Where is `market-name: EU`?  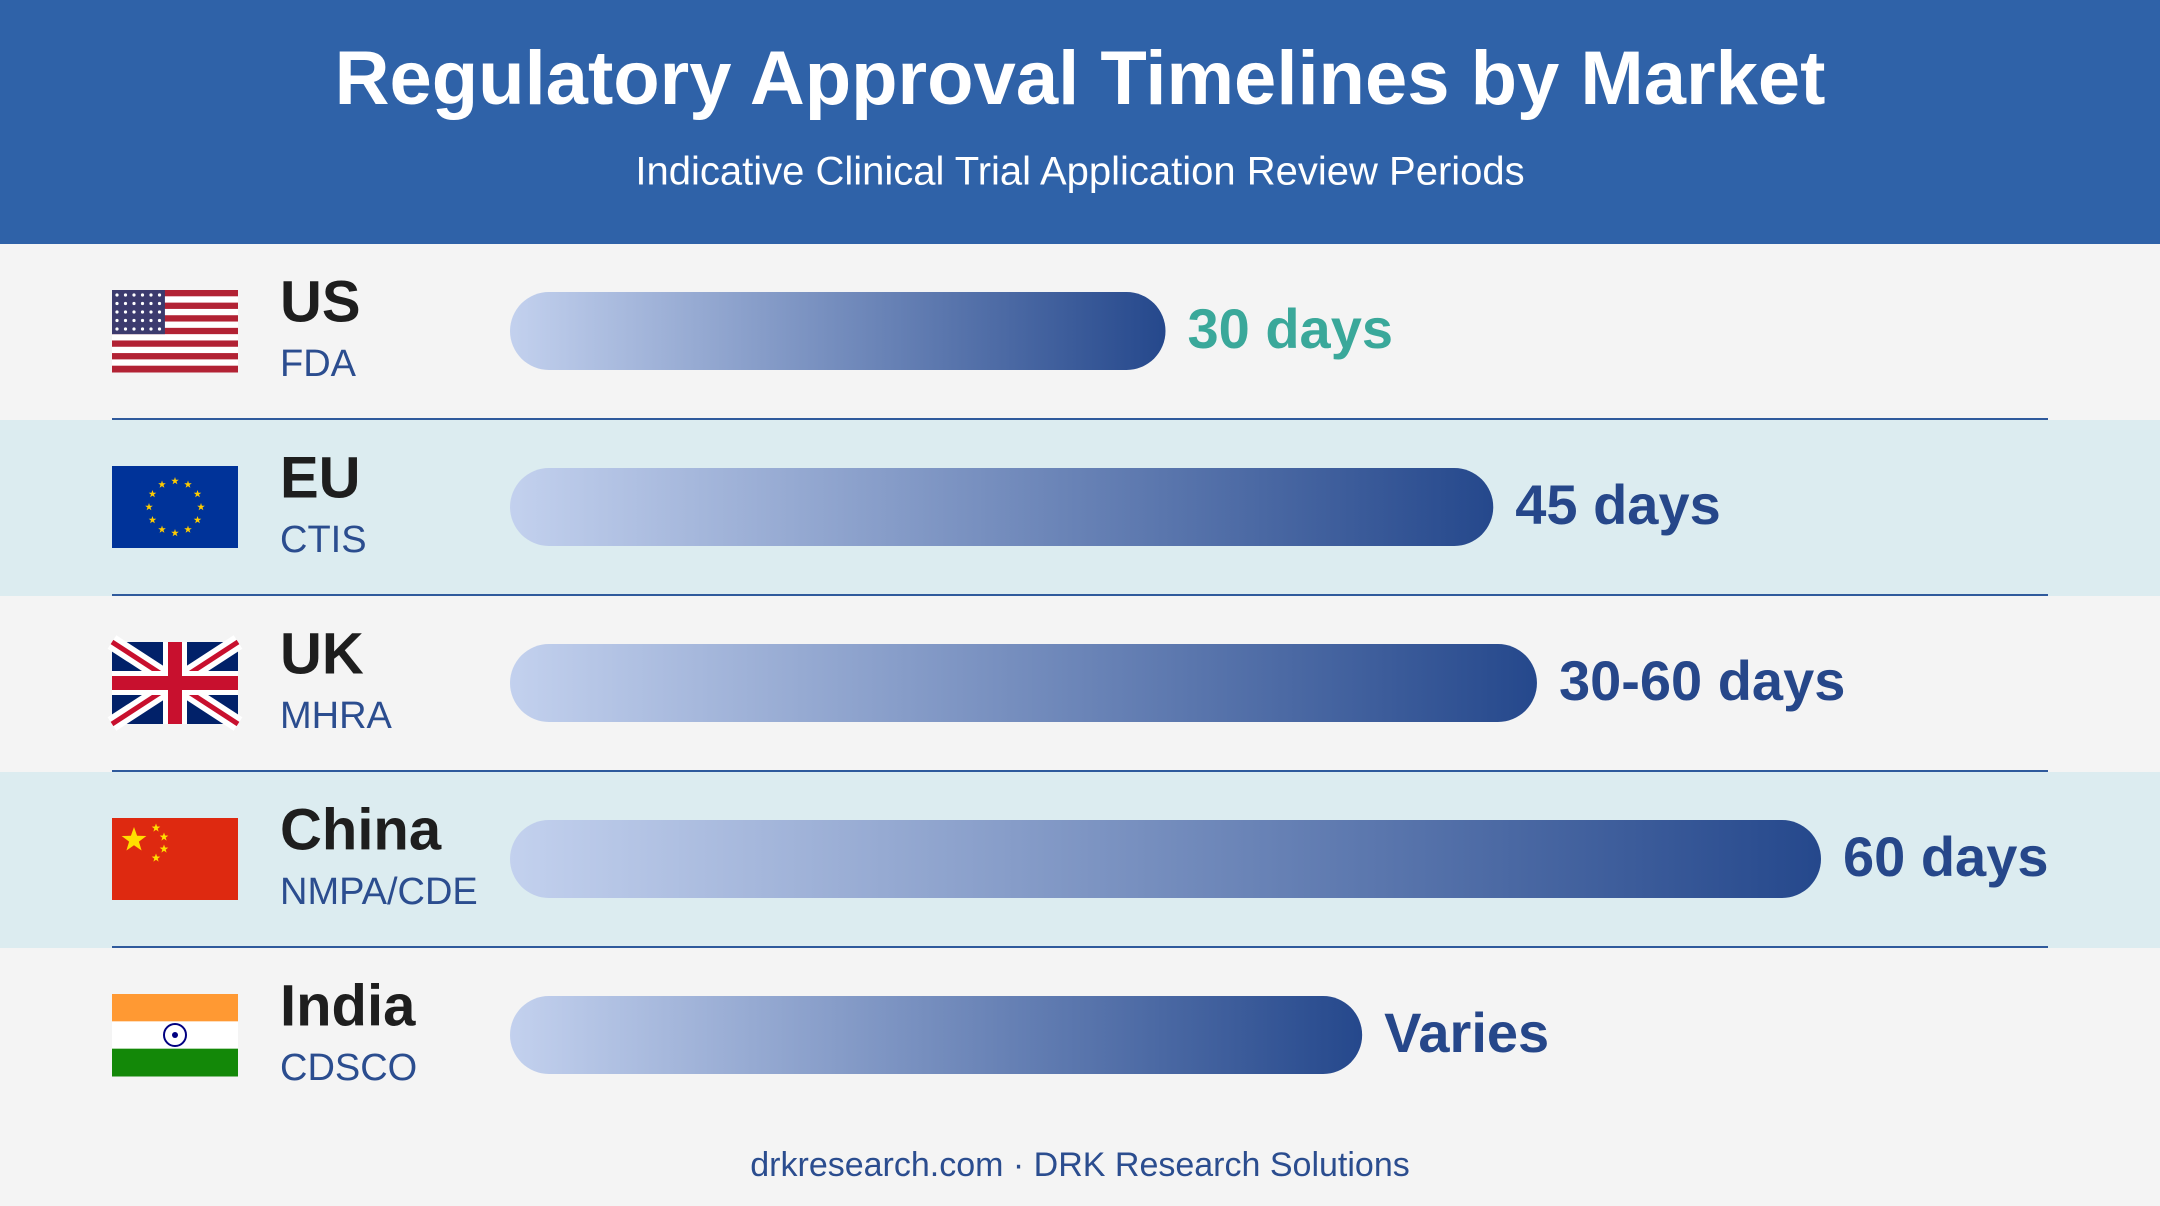 market-name: EU is located at coordinates (320, 477).